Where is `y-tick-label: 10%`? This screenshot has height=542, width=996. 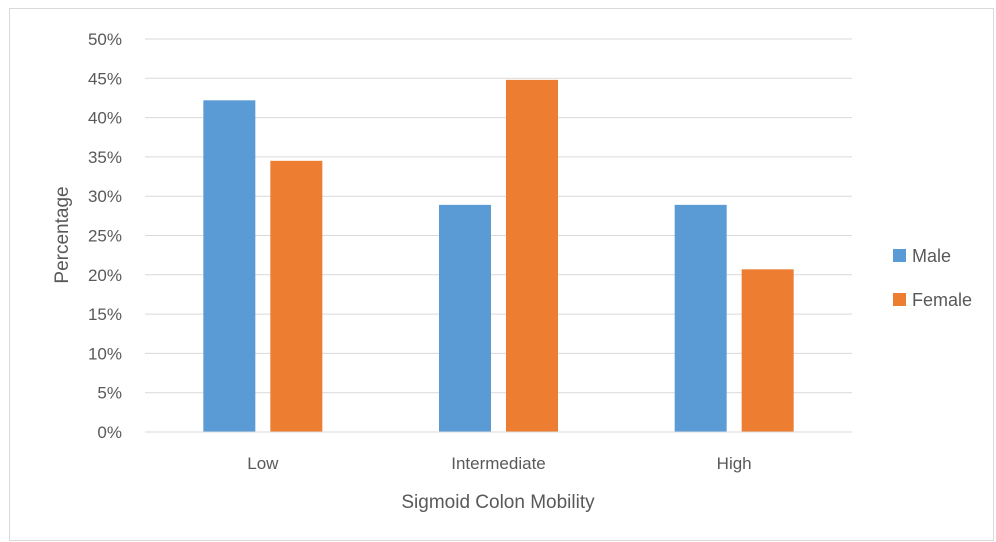 y-tick-label: 10% is located at coordinates (105, 353).